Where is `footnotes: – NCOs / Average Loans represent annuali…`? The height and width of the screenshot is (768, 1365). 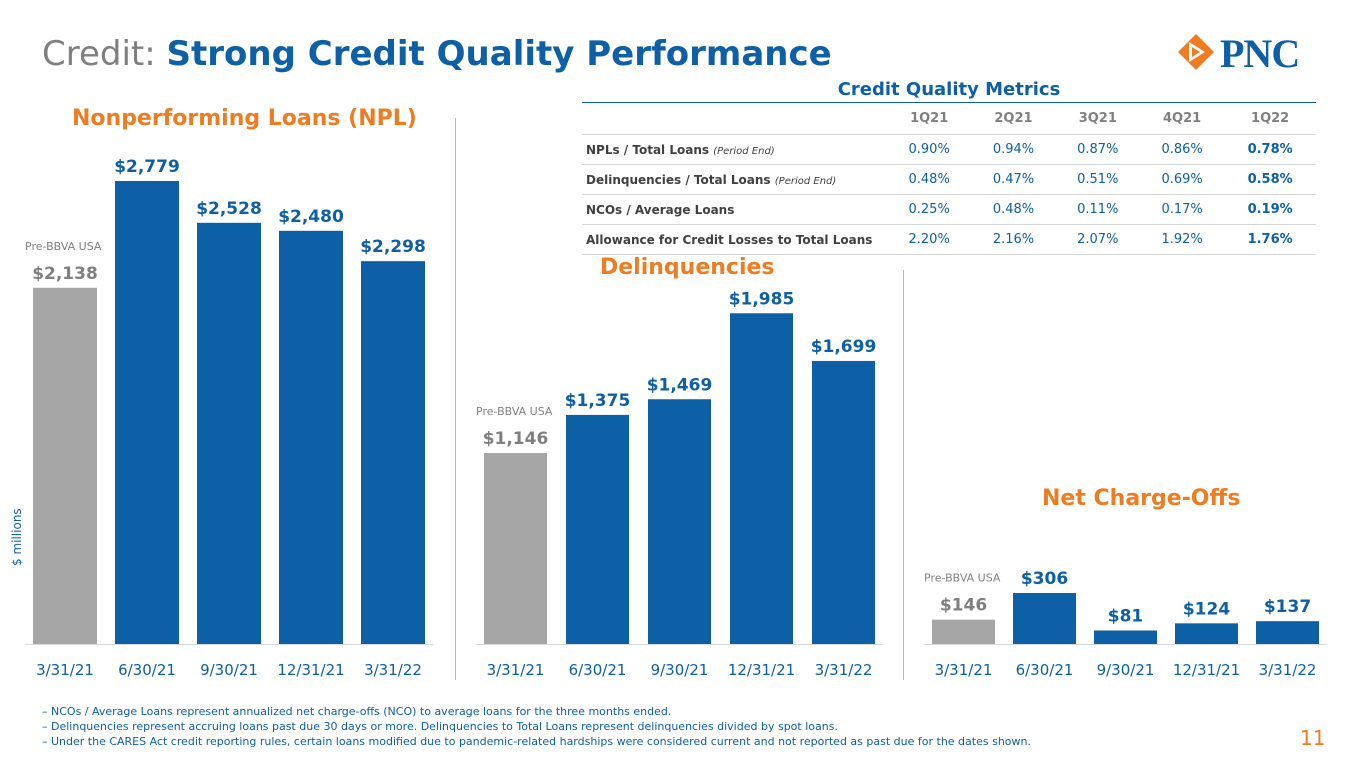
footnotes: – NCOs / Average Loans represent annuali… is located at coordinates (536, 726).